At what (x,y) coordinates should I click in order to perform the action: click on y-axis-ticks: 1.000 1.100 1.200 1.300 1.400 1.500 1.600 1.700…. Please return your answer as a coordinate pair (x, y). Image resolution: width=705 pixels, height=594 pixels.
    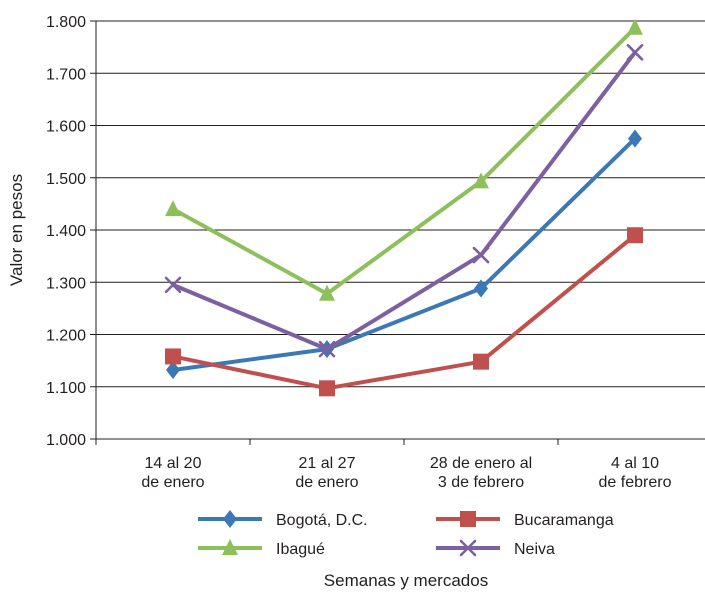
    Looking at the image, I should click on (71, 231).